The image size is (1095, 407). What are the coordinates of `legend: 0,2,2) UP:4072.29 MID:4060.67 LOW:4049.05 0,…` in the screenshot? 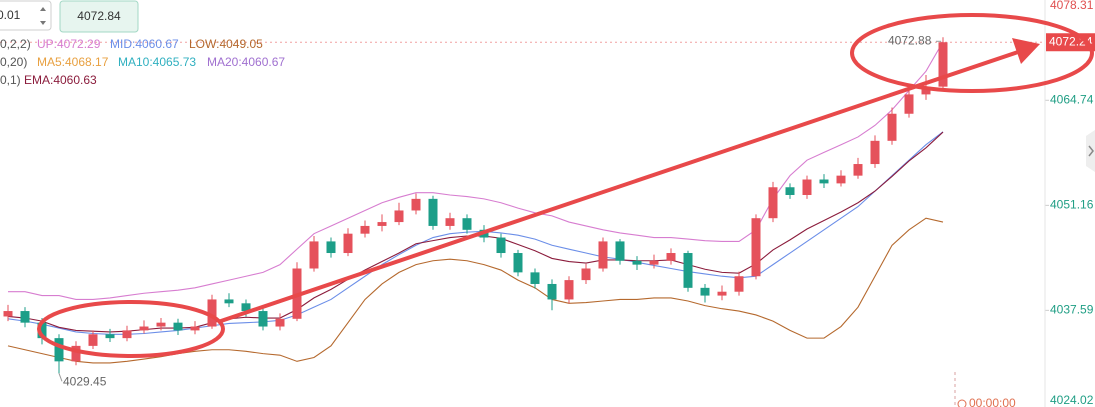 It's located at (142, 62).